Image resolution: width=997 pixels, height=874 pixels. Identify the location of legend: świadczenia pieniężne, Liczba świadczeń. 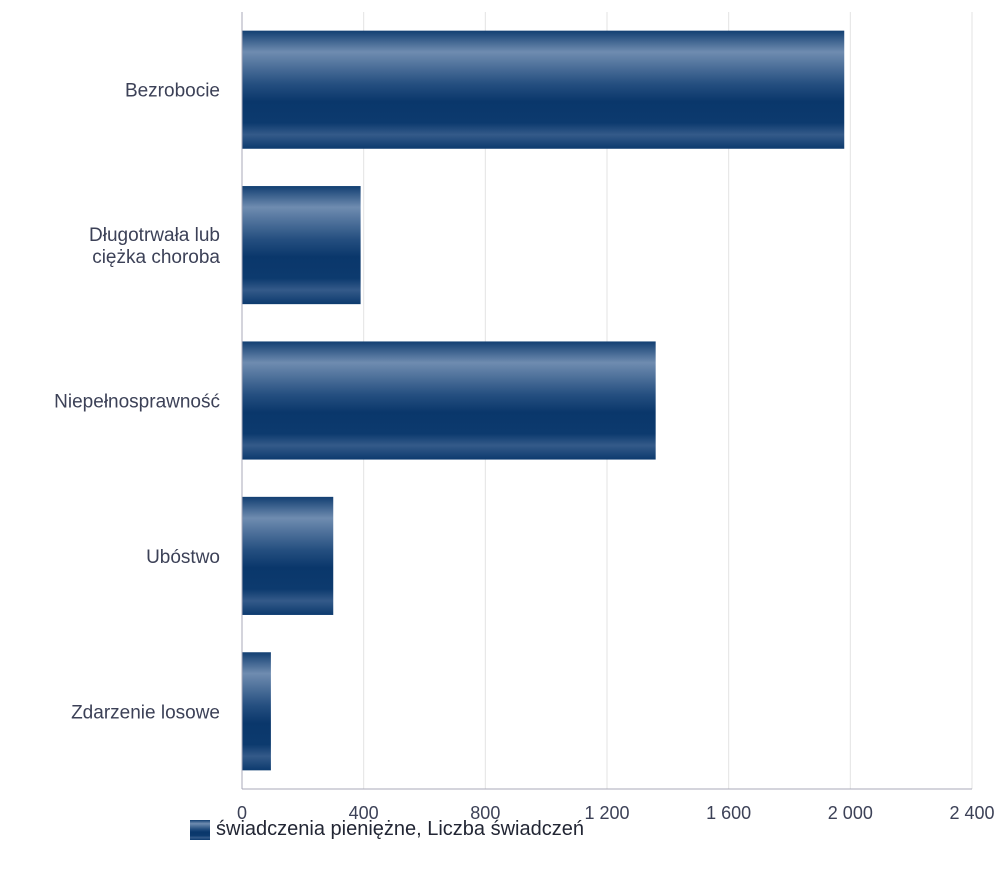
(387, 829).